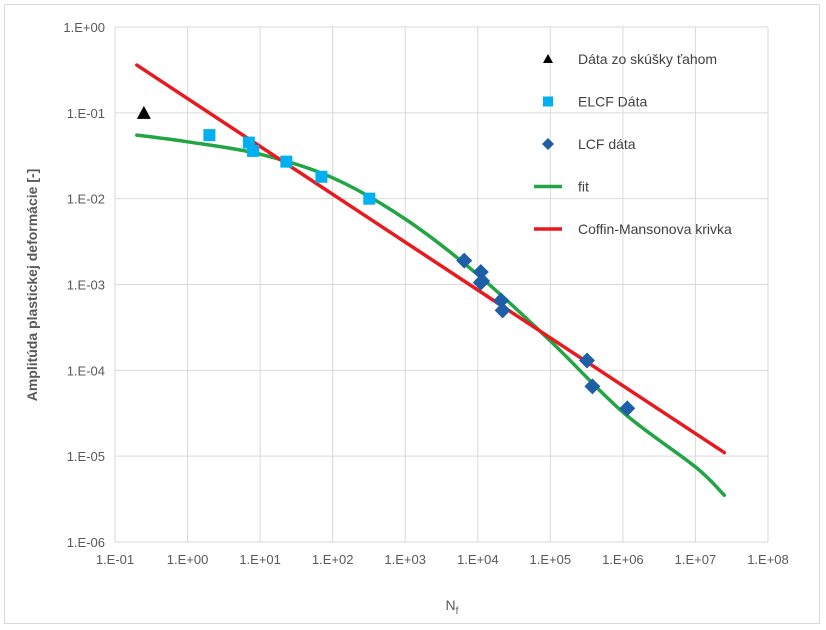 The image size is (826, 630). What do you see at coordinates (405, 559) in the screenshot?
I see `x-tick-label: 1.E+03` at bounding box center [405, 559].